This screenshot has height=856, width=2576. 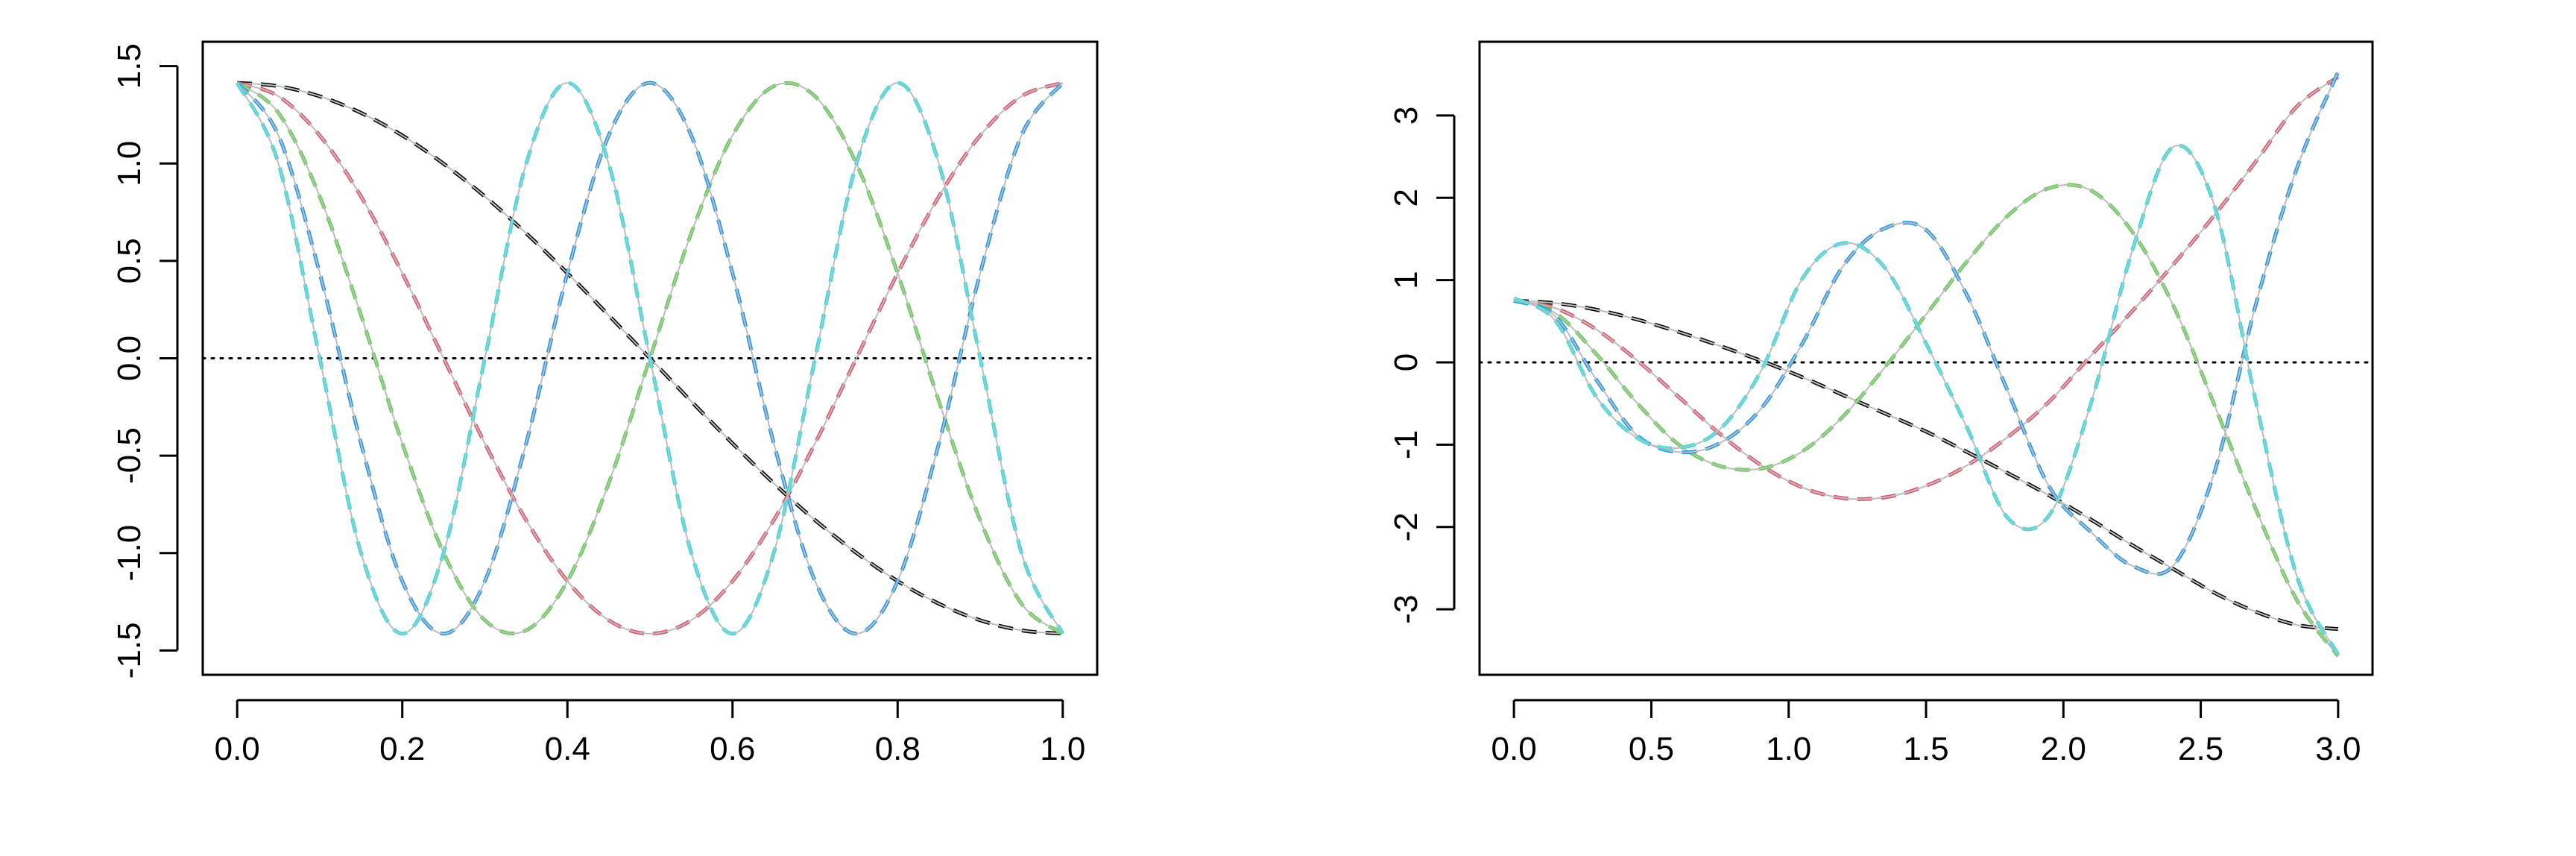 I want to click on x-tick-label: 0.4, so click(x=567, y=749).